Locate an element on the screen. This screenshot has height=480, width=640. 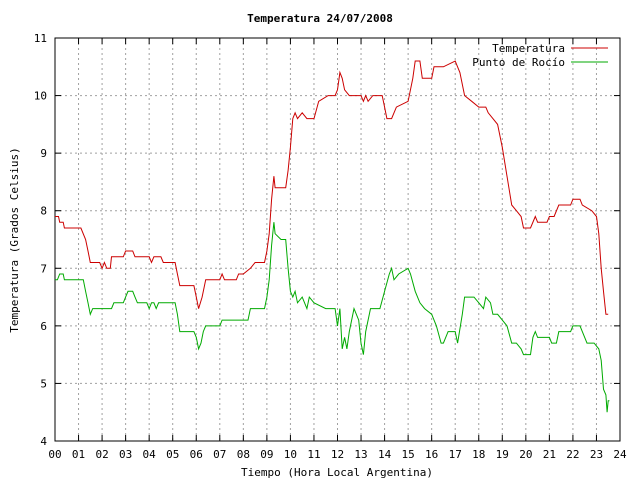
x-tick-label: 04 is located at coordinates (150, 454).